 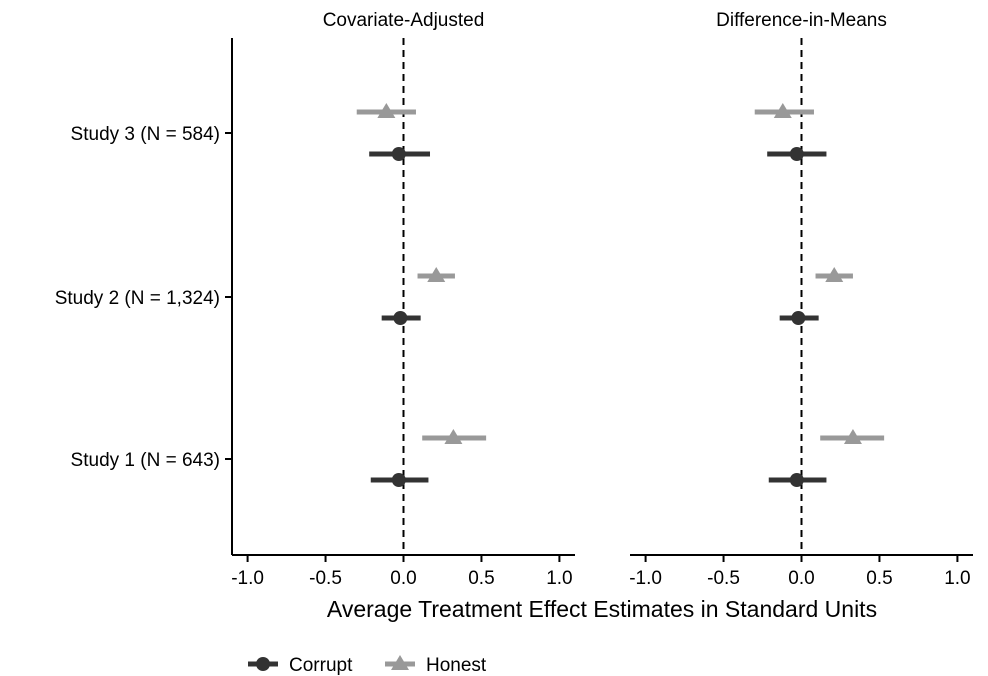 I want to click on legend-key-triangle, so click(x=400, y=662).